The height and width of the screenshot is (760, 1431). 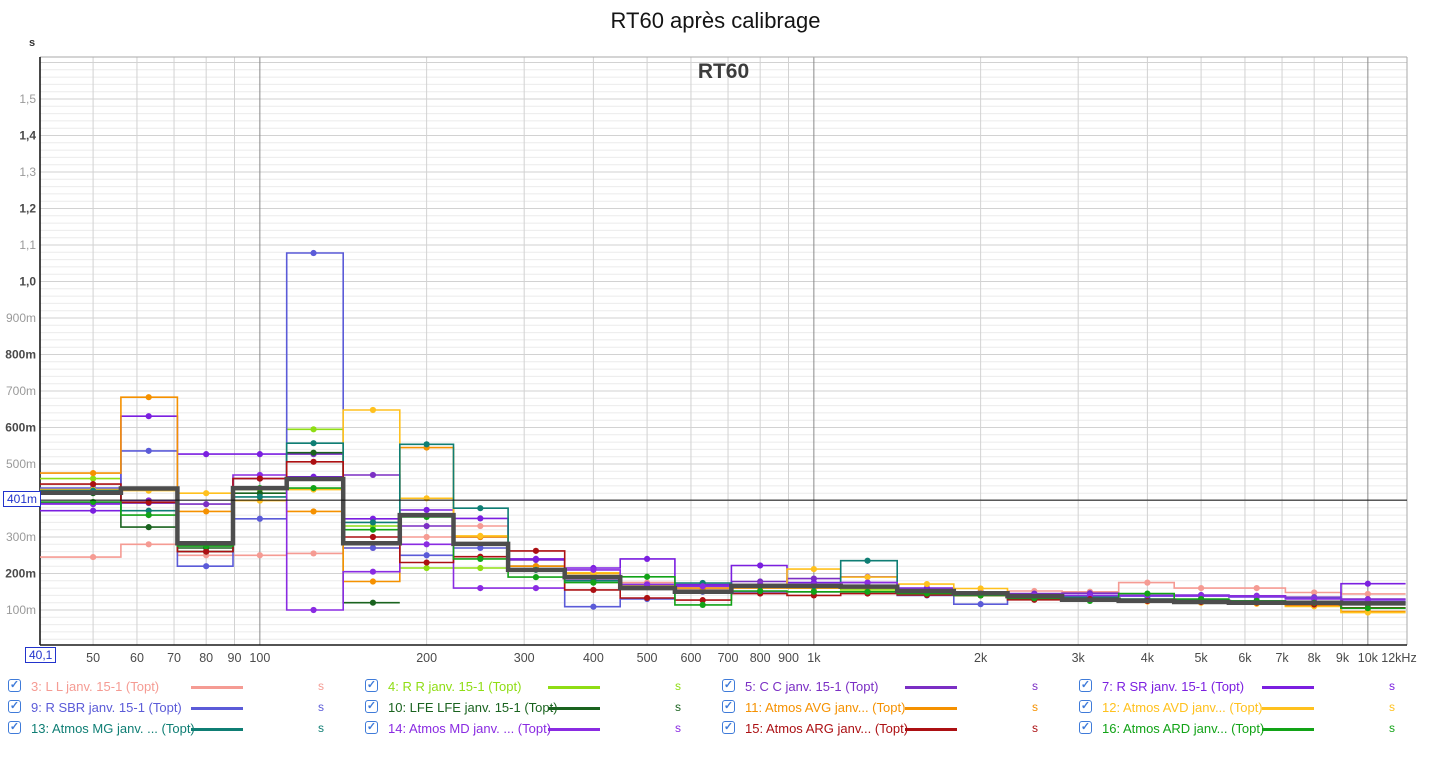 What do you see at coordinates (1079, 658) in the screenshot?
I see `x-tick-label: 3k` at bounding box center [1079, 658].